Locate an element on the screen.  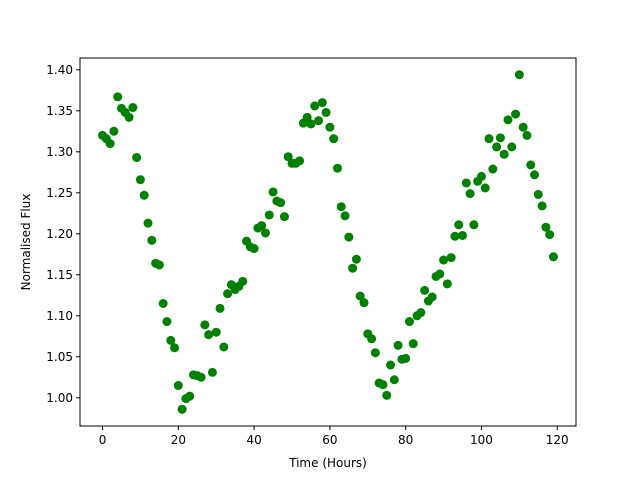
x-tick-label: 40 is located at coordinates (253, 440).